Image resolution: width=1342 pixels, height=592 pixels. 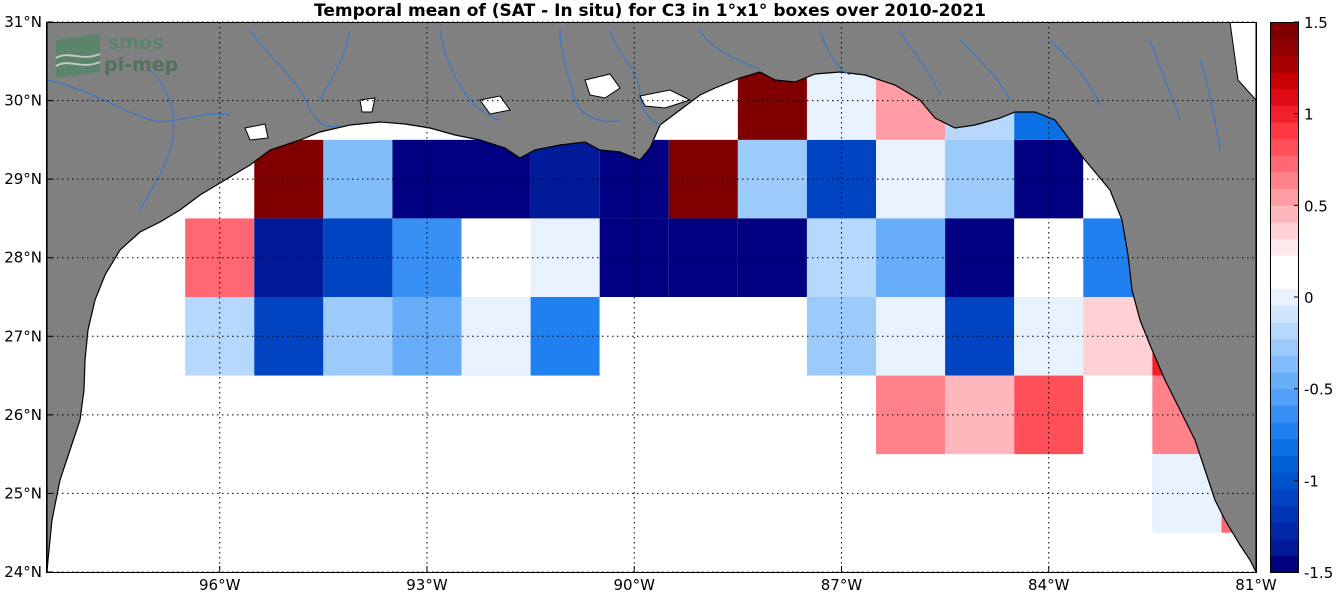 I want to click on latitude-tick-label: 31°N, so click(x=23, y=22).